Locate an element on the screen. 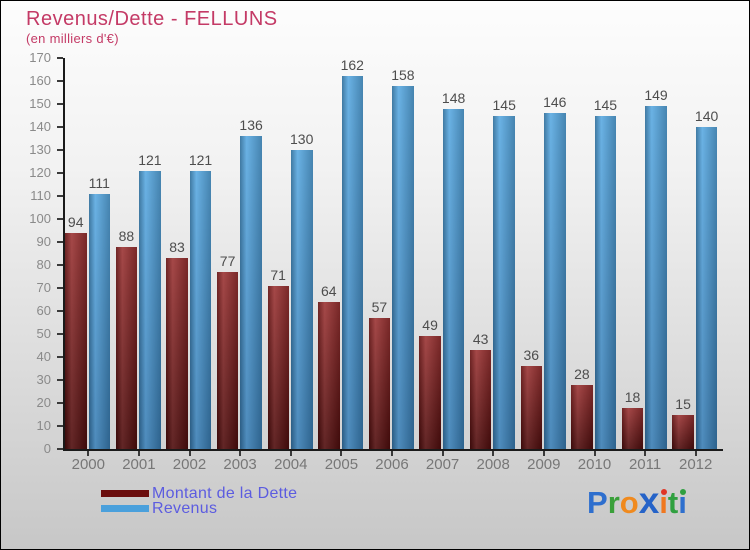  y-tick-label-10: 10 is located at coordinates (43, 425).